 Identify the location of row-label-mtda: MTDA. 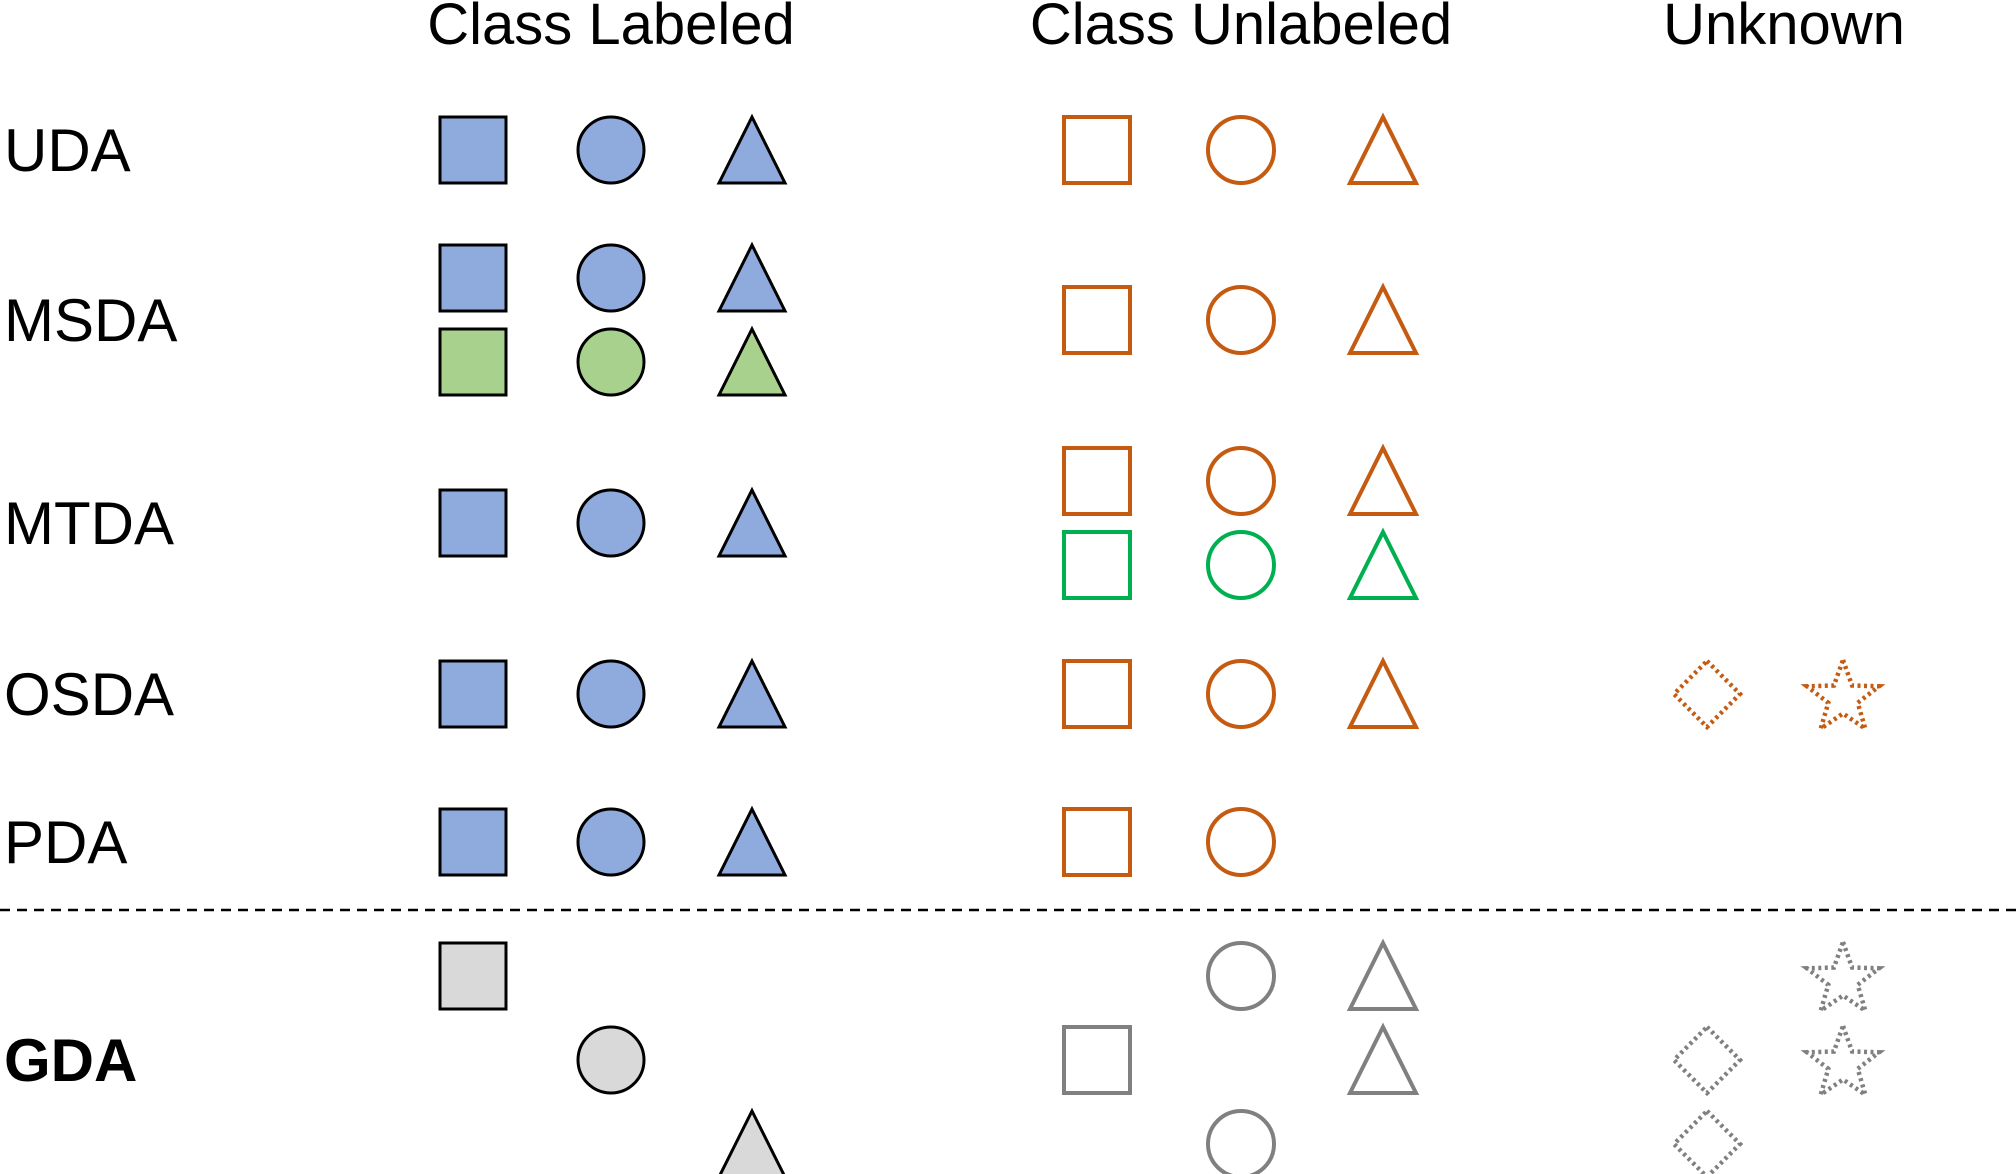
(89, 523).